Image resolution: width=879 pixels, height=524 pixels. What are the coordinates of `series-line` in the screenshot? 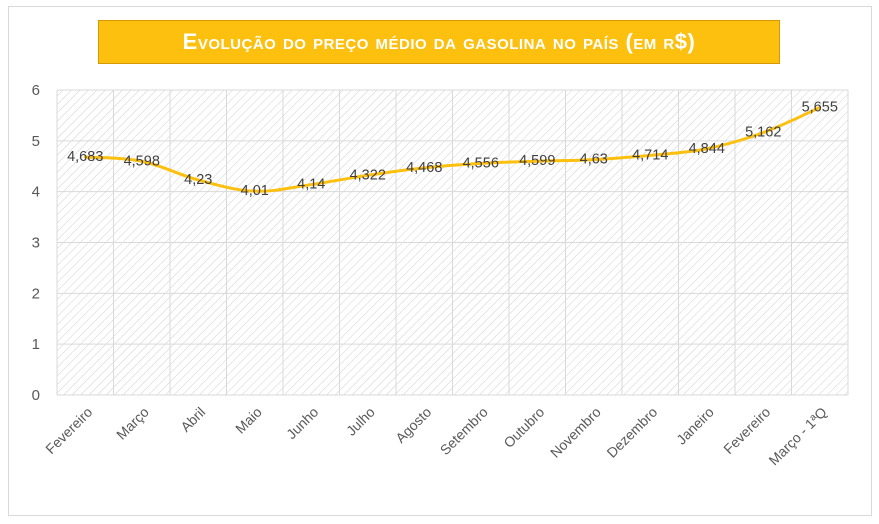 It's located at (452, 149).